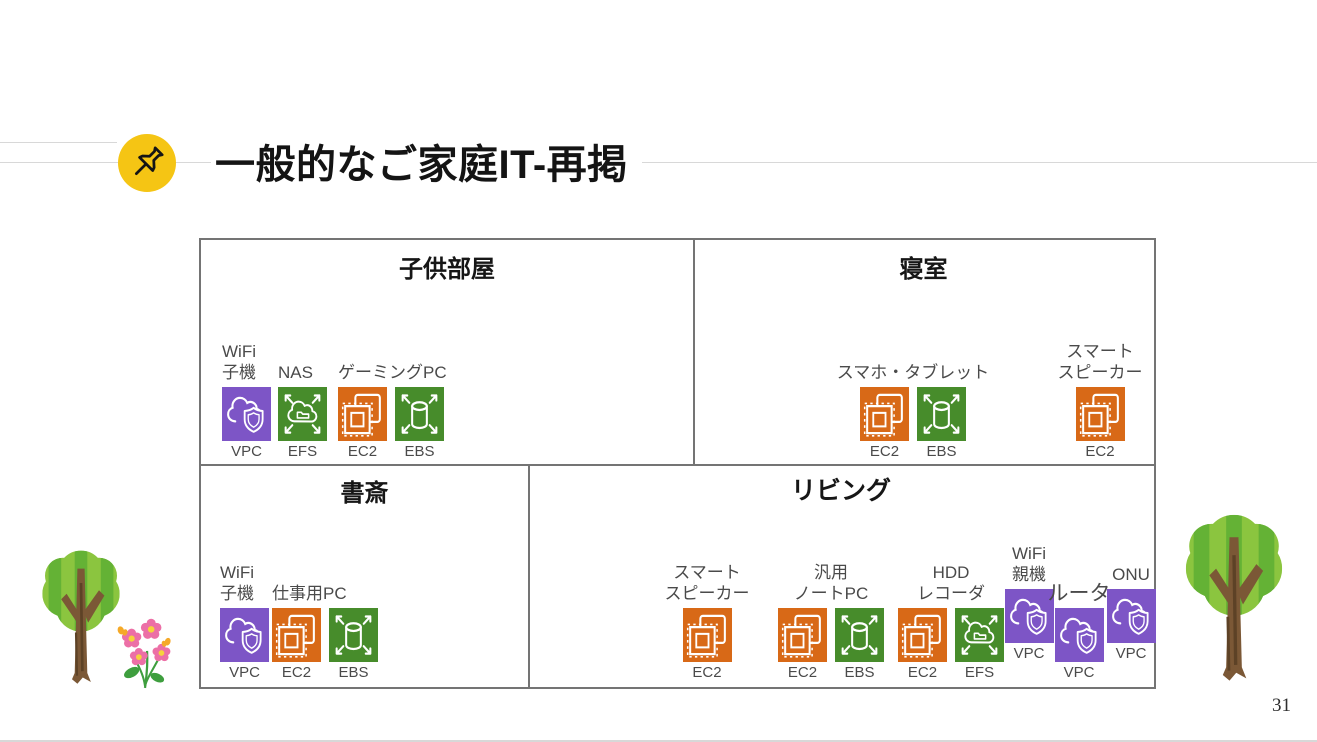  What do you see at coordinates (392, 372) in the screenshot?
I see `device-label: ゲーミングPC` at bounding box center [392, 372].